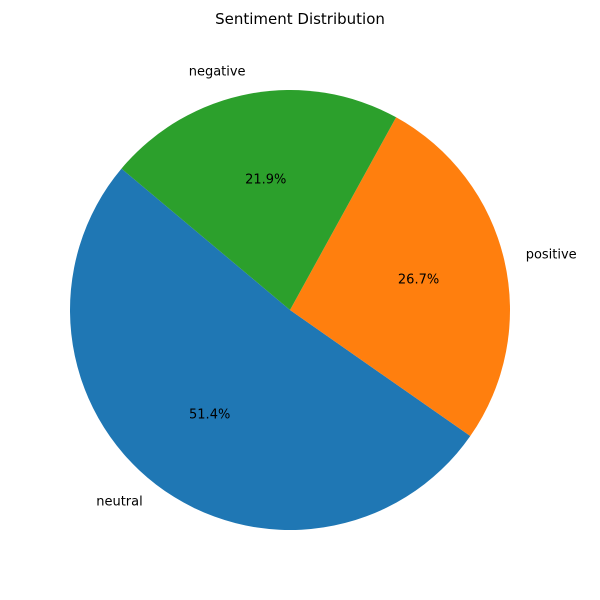 This screenshot has width=600, height=600. What do you see at coordinates (119, 502) in the screenshot?
I see `pie-category-label-neutral: neutral` at bounding box center [119, 502].